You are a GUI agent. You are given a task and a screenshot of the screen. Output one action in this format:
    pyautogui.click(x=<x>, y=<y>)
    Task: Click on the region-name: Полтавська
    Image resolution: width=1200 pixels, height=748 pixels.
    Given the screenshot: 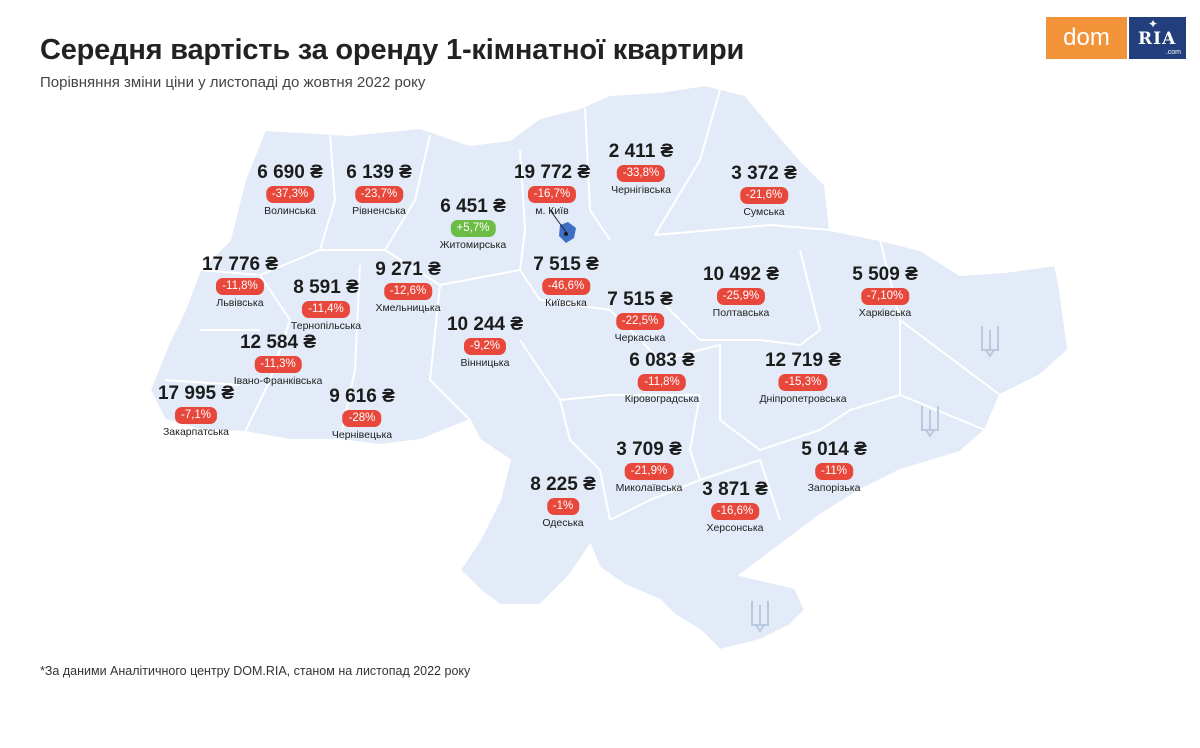 What is the action you would take?
    pyautogui.click(x=741, y=313)
    